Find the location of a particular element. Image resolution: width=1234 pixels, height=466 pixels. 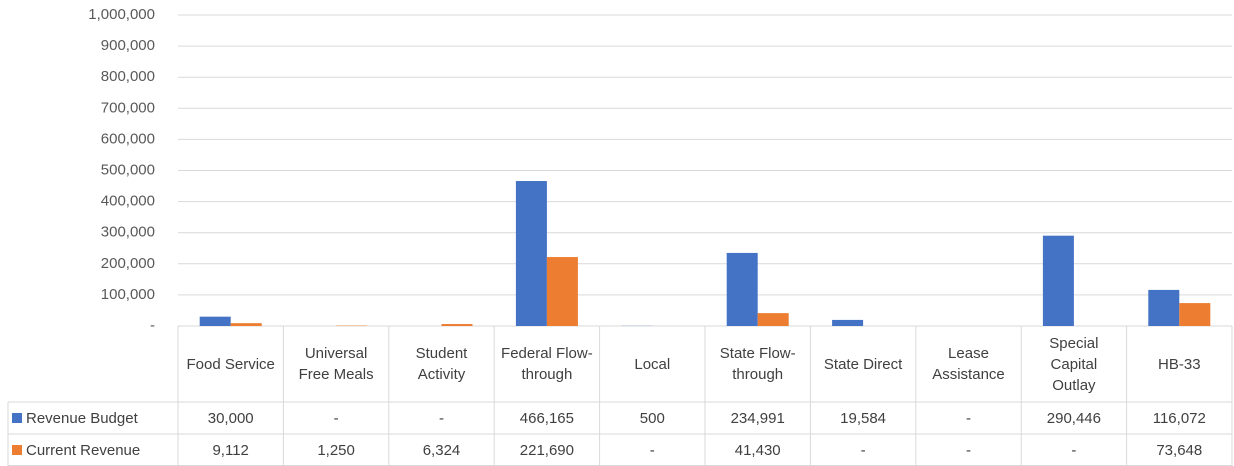

y-tick-label: 800,000 is located at coordinates (128, 76).